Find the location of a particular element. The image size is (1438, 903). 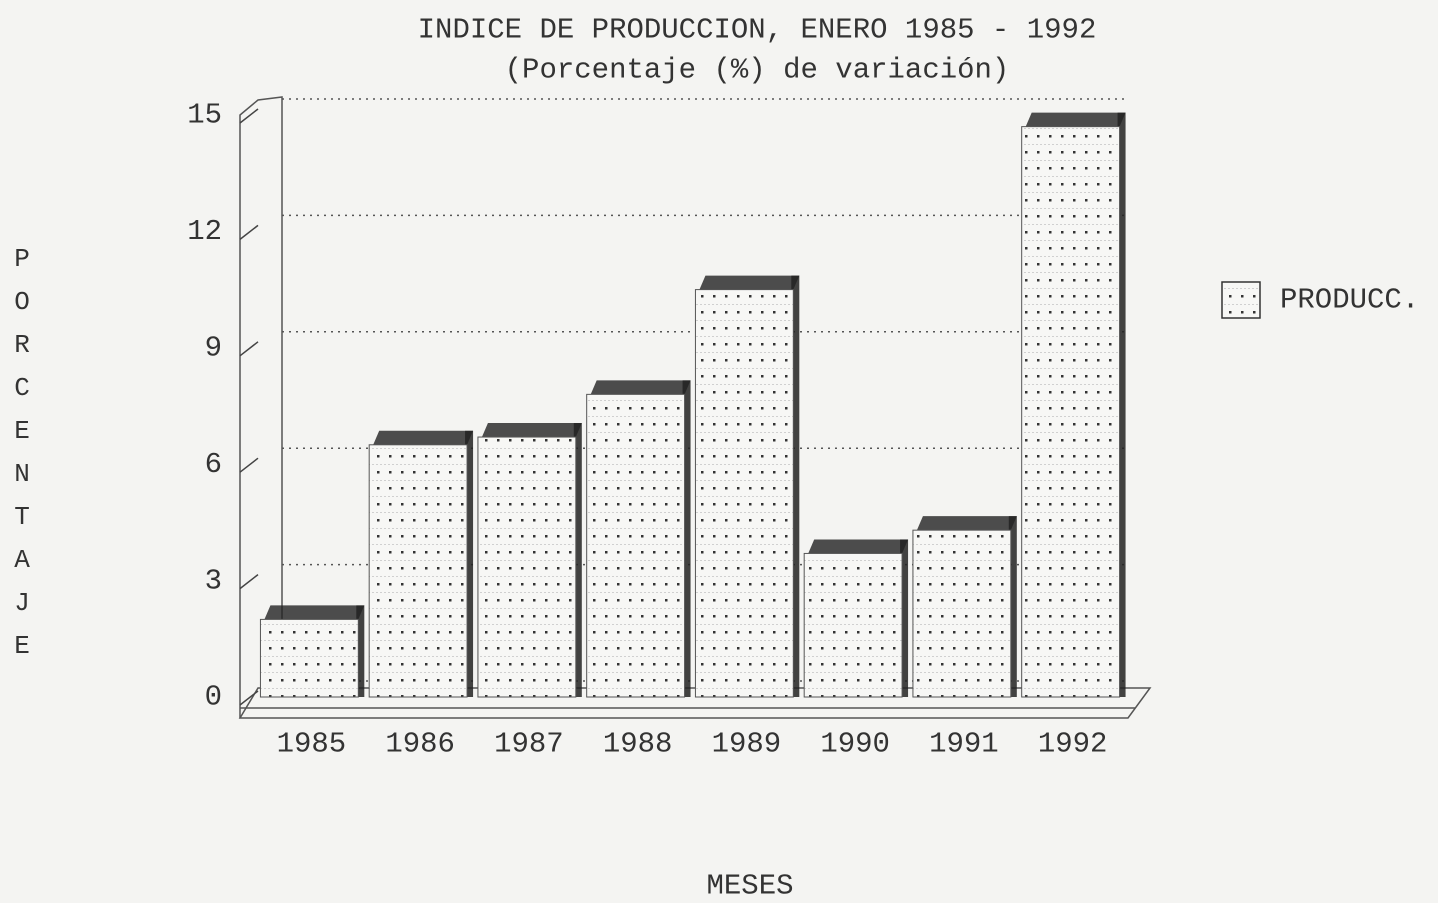

chart-title: INDICE DE PRODUCCION, ENERO 1985 - 1992 is located at coordinates (757, 30).